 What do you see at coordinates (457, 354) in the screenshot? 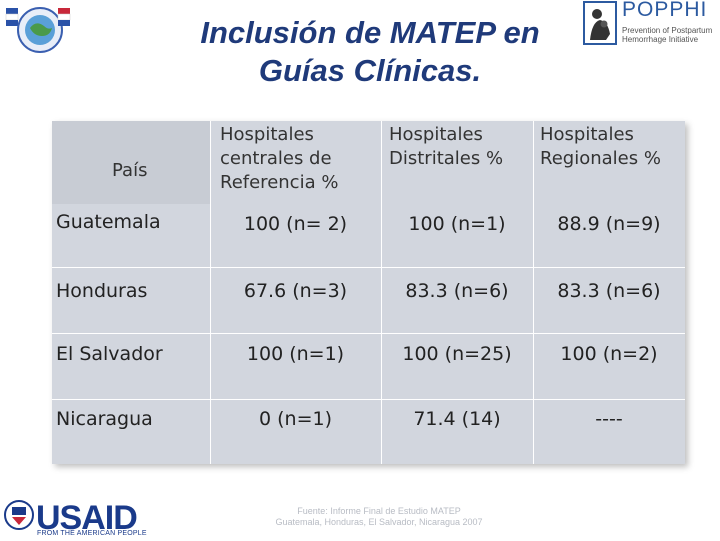
I see `distrital-cell: 100 (n=25)` at bounding box center [457, 354].